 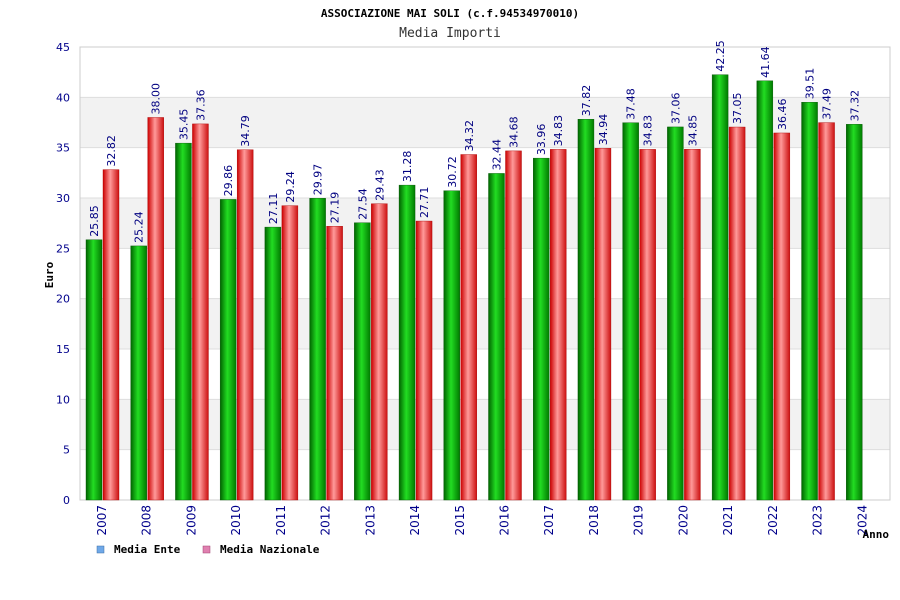 What do you see at coordinates (451, 345) in the screenshot?
I see `bar-media-ente-2015` at bounding box center [451, 345].